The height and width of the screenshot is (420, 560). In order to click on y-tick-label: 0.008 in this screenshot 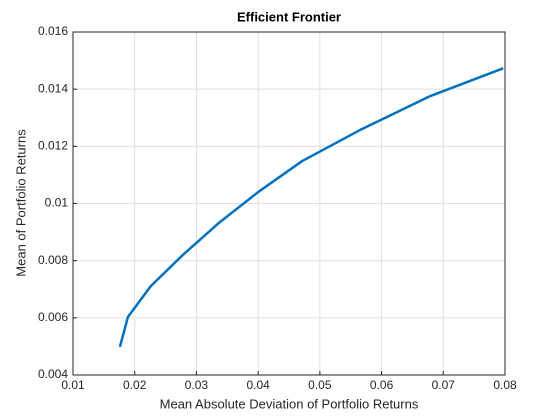, I will do `click(53, 260)`.